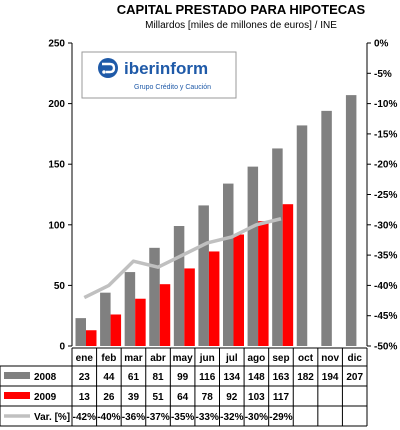 The height and width of the screenshot is (430, 400). I want to click on y2-tick-label: -45%, so click(385, 316).